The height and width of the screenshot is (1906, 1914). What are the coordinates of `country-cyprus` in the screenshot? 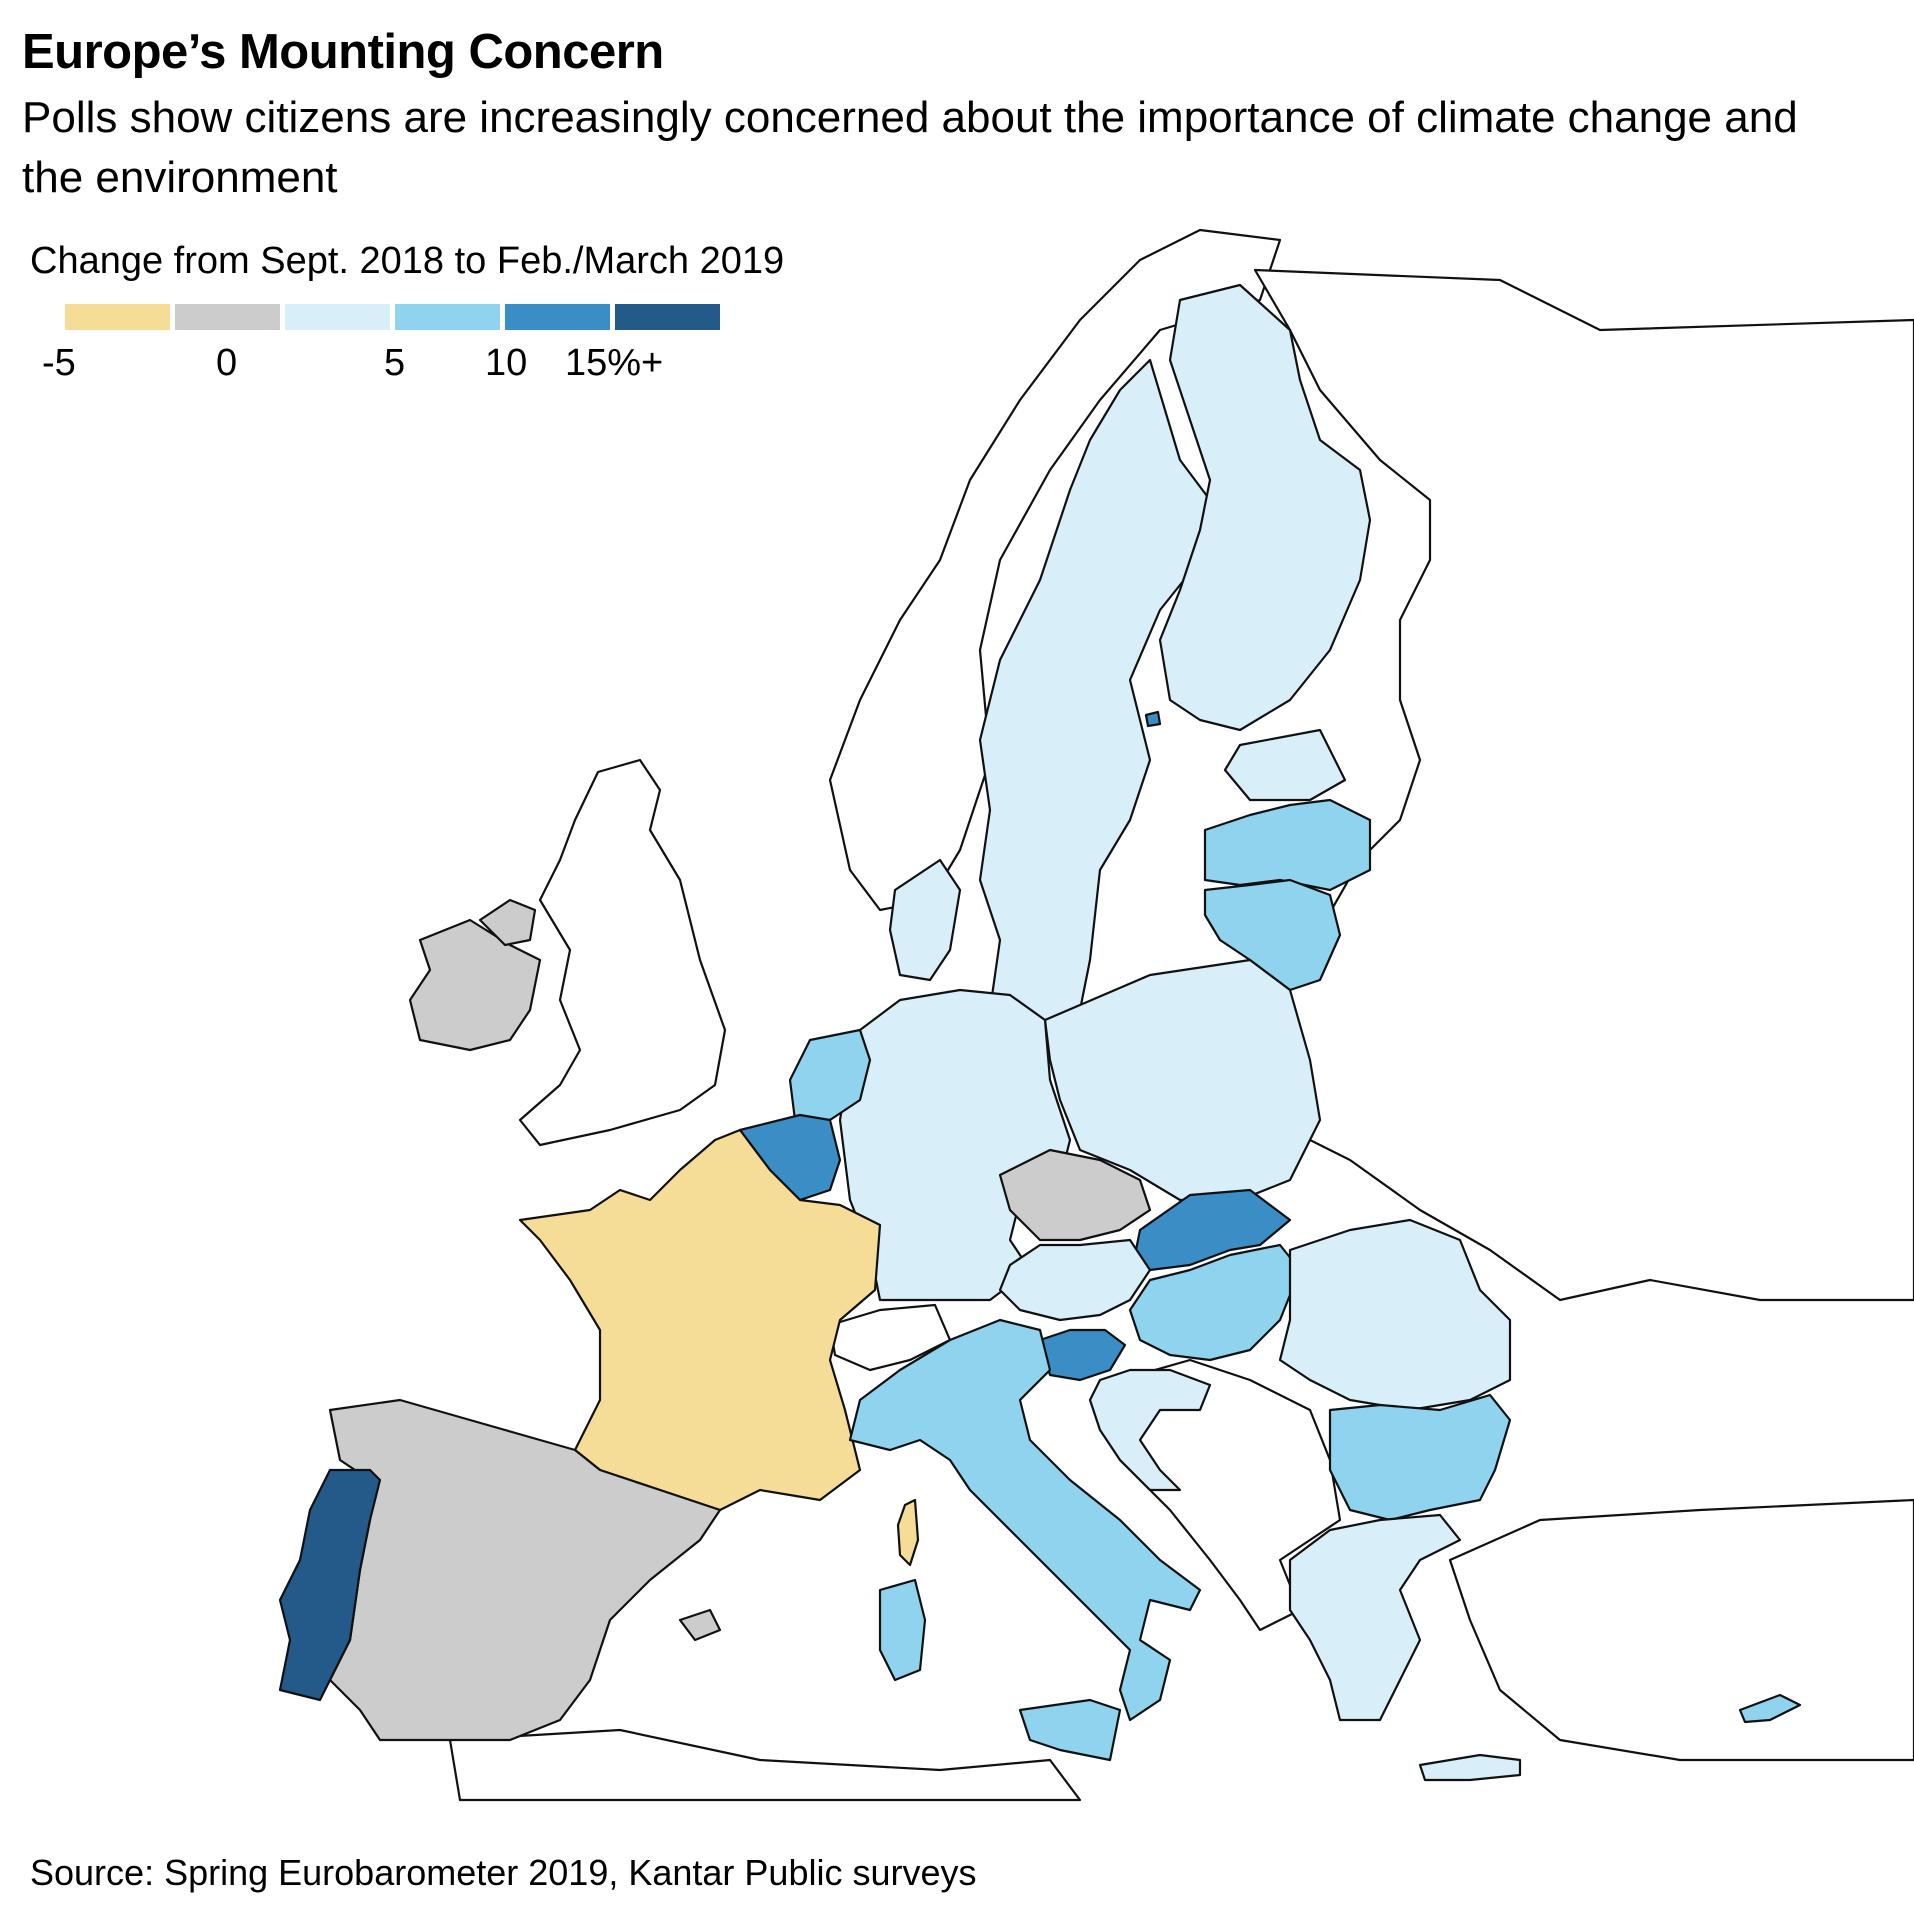 It's located at (1770, 1708).